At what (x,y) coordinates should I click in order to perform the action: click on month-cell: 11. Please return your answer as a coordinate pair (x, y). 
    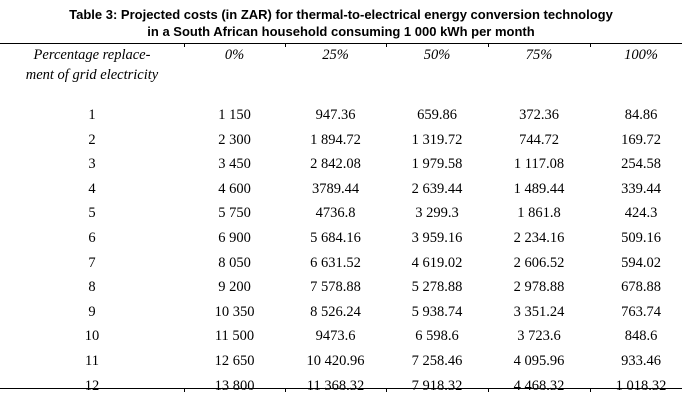
    Looking at the image, I should click on (92, 360).